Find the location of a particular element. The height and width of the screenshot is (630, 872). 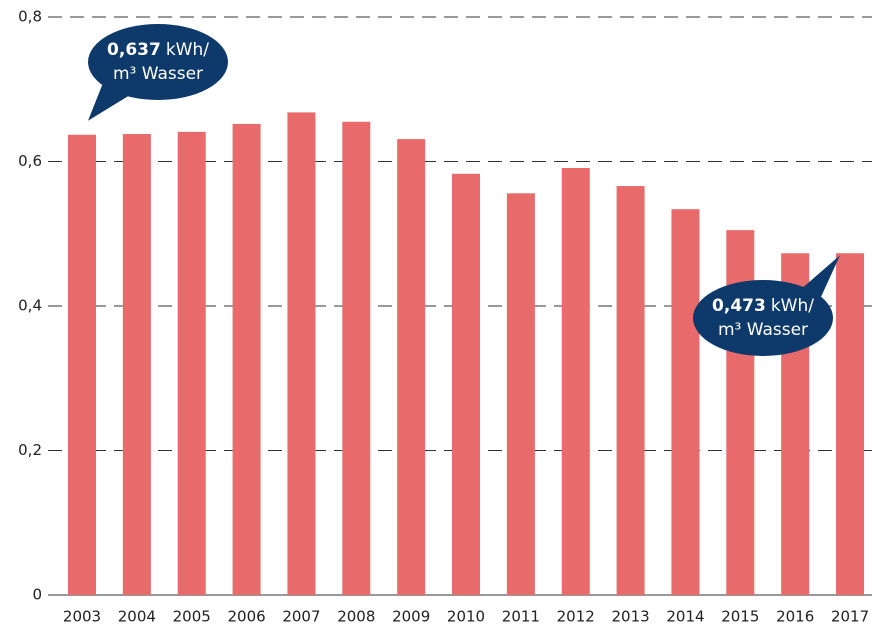

x-tick-label: 2016 is located at coordinates (795, 617).